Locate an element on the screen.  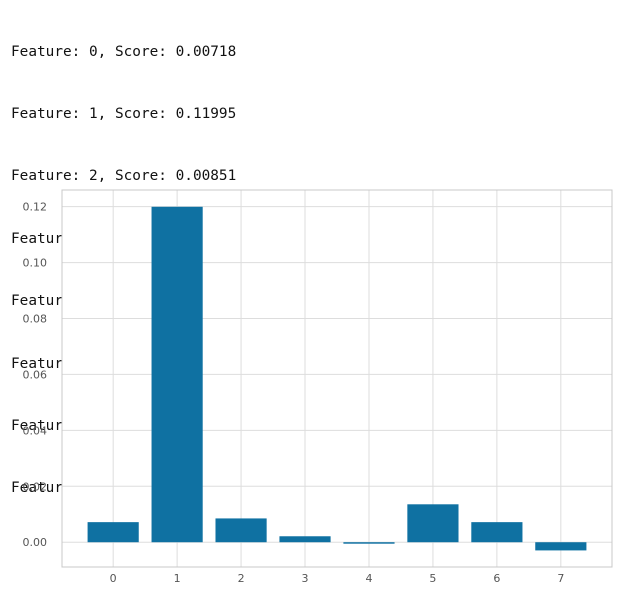
y-tick-label-3: 0.06 is located at coordinates (35, 374).